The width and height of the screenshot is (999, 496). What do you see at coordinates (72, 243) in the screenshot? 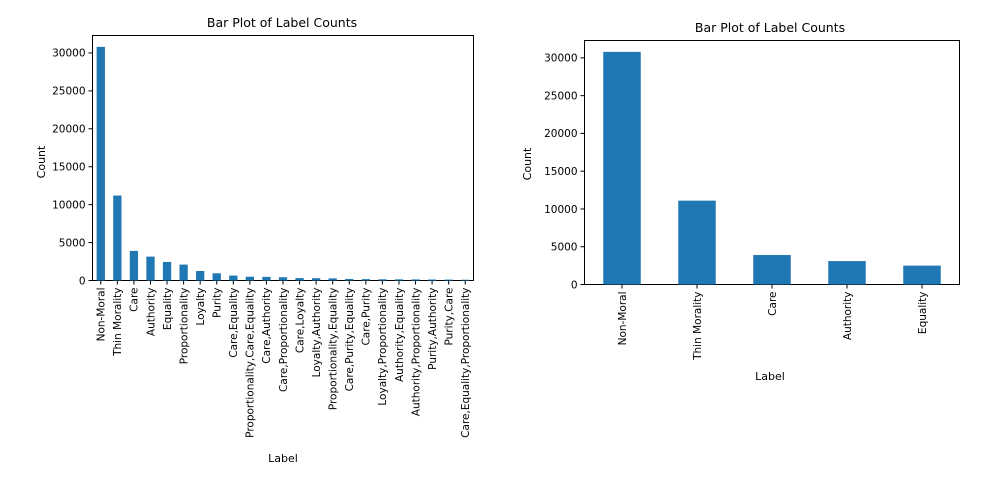
I see `chart-left-y-tick-label: 5000` at bounding box center [72, 243].